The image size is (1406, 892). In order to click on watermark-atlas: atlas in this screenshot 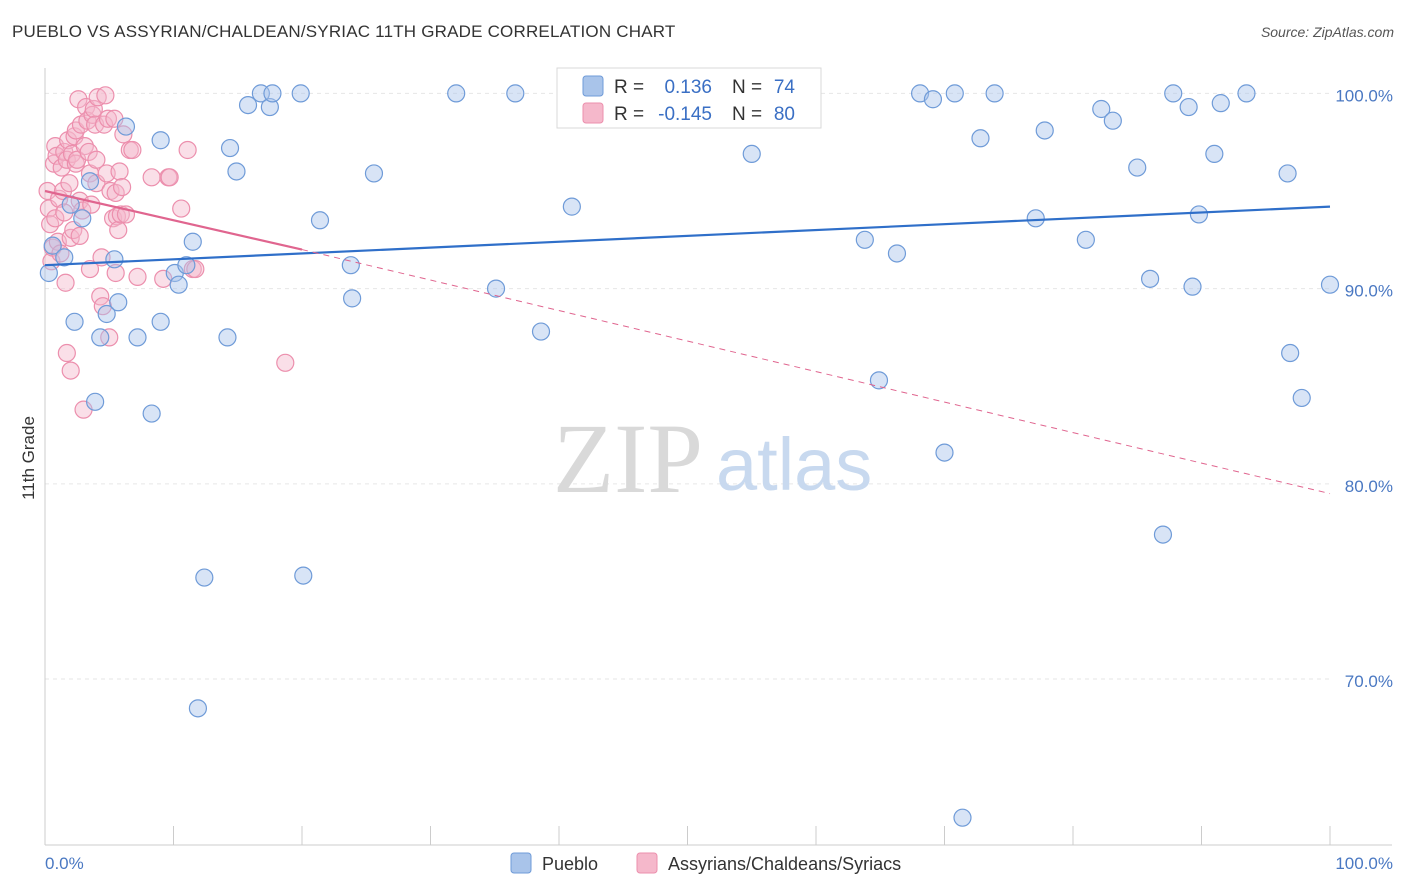, I will do `click(794, 464)`.